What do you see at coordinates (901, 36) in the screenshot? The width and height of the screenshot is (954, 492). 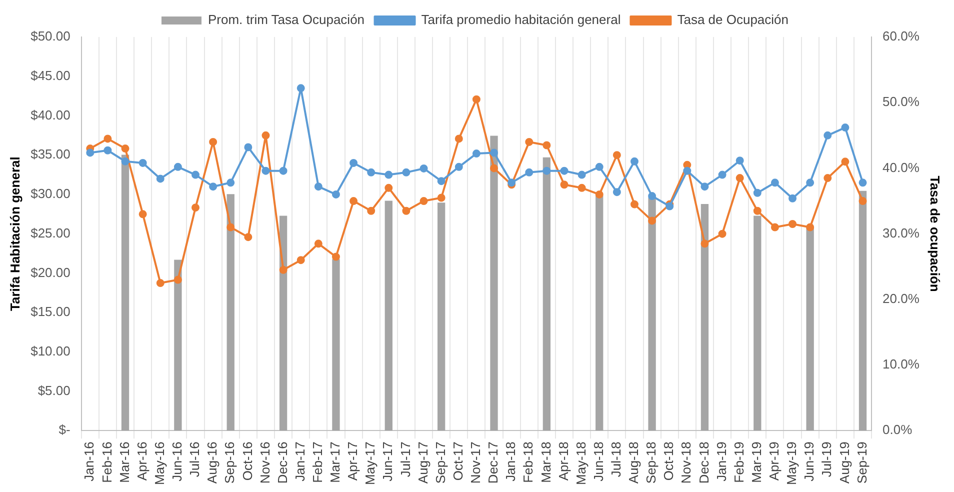 I see `y2-tick-label: 60.0%` at bounding box center [901, 36].